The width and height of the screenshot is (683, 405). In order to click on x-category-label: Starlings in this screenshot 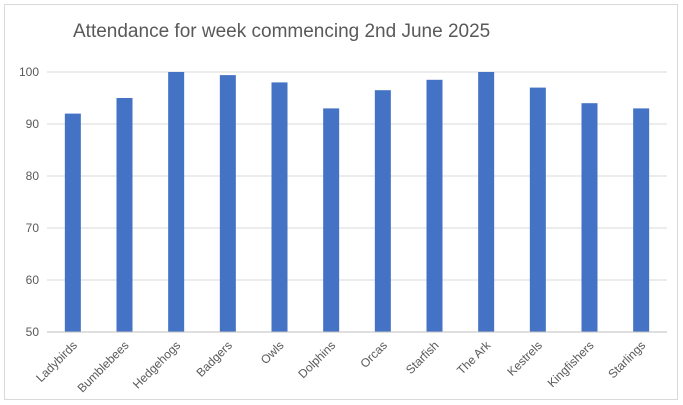, I will do `click(626, 359)`.